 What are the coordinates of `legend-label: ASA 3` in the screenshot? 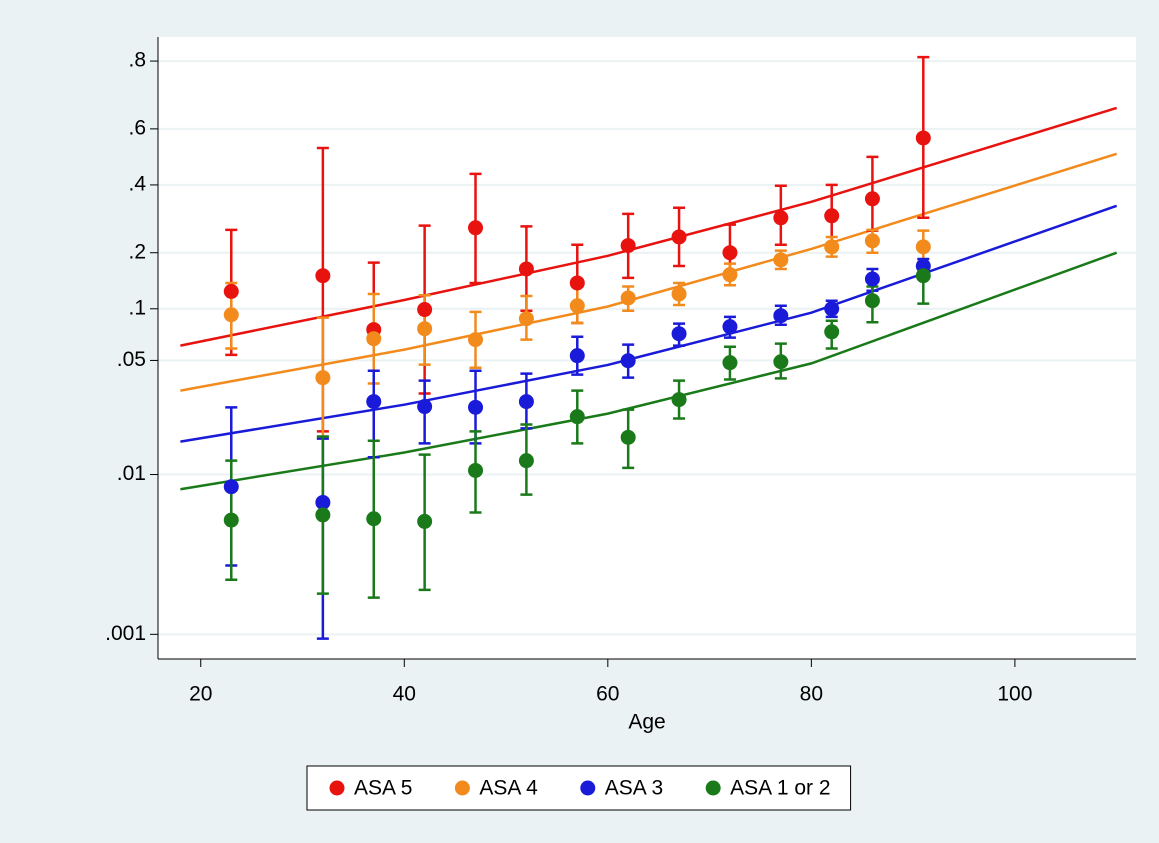 It's located at (634, 788).